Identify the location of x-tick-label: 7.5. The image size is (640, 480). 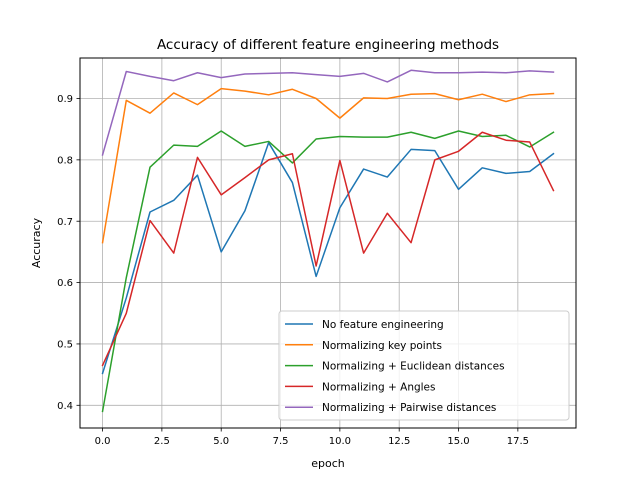
(281, 441).